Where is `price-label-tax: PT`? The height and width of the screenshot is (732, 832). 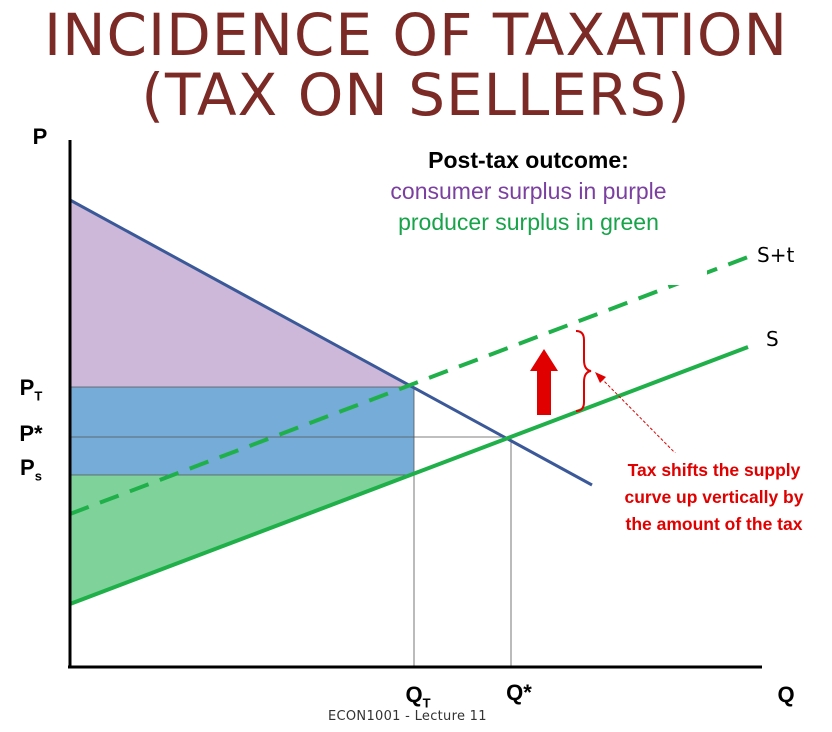 price-label-tax: PT is located at coordinates (31, 388).